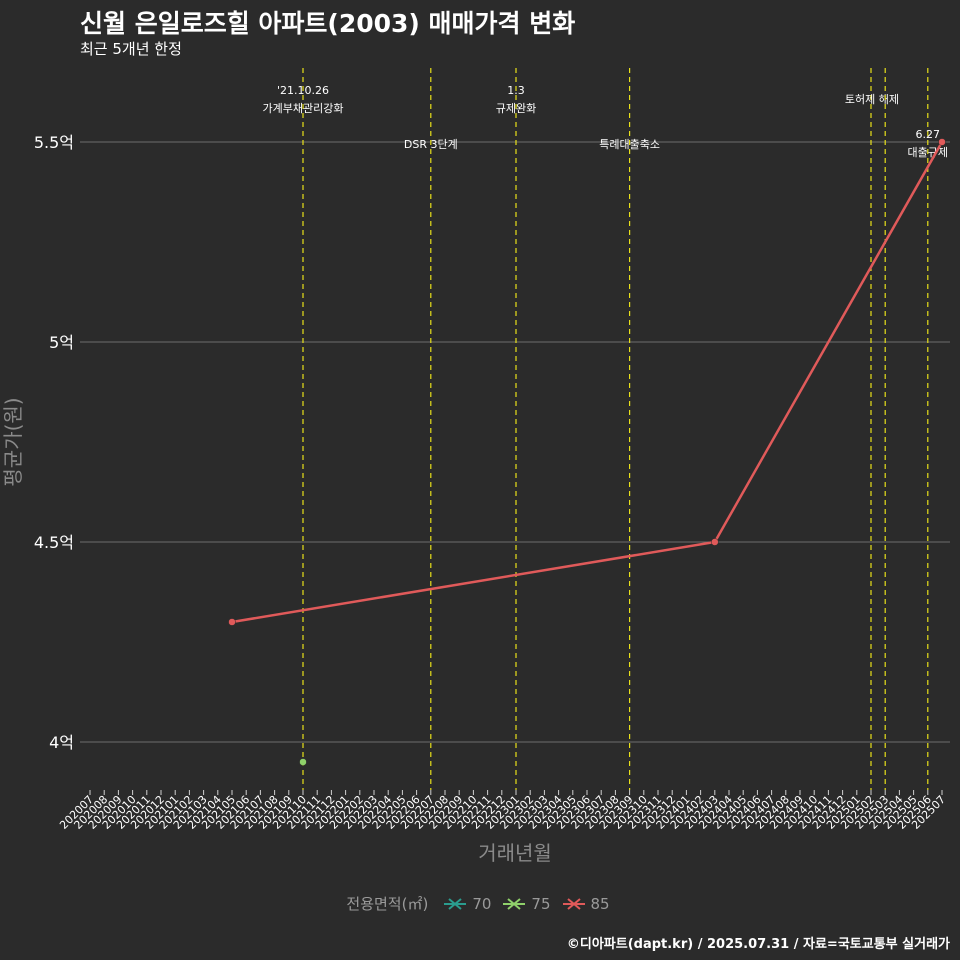 The image size is (960, 960). Describe the element at coordinates (54, 142) in the screenshot. I see `y-tick-label: 5.5억` at that location.